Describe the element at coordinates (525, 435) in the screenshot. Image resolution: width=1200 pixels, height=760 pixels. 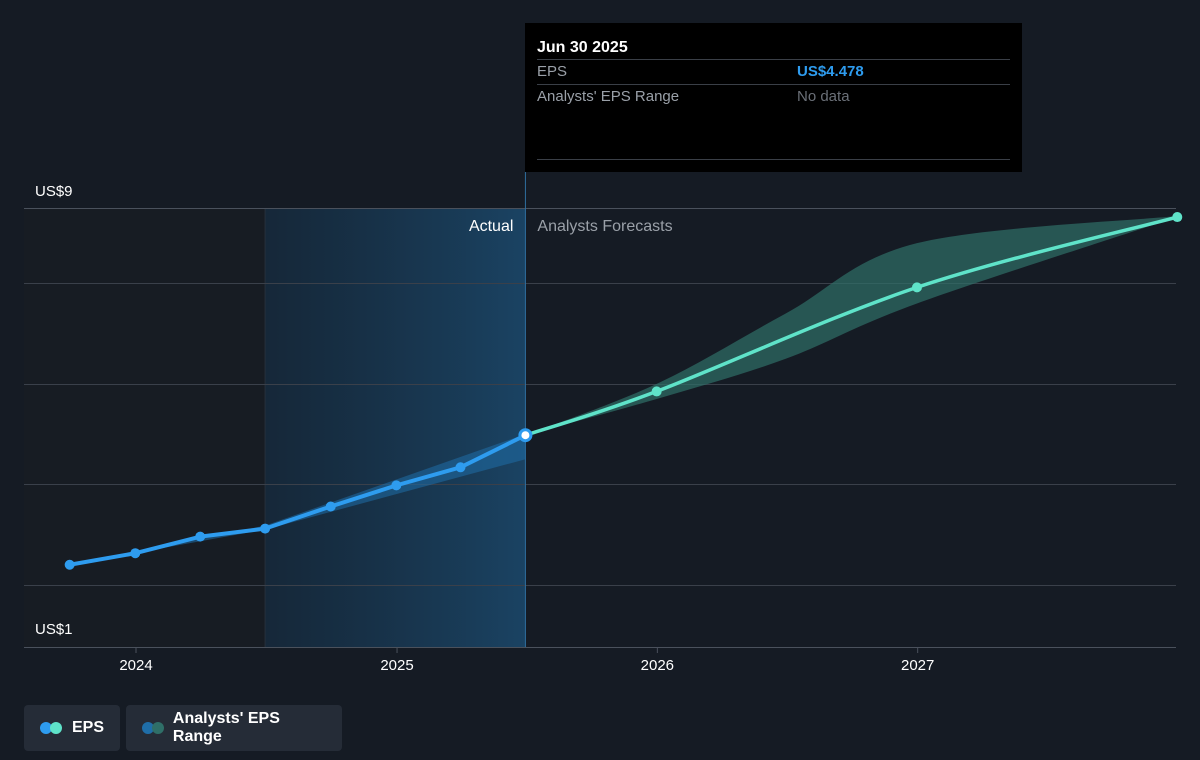
I see `eps-highlight-point` at that location.